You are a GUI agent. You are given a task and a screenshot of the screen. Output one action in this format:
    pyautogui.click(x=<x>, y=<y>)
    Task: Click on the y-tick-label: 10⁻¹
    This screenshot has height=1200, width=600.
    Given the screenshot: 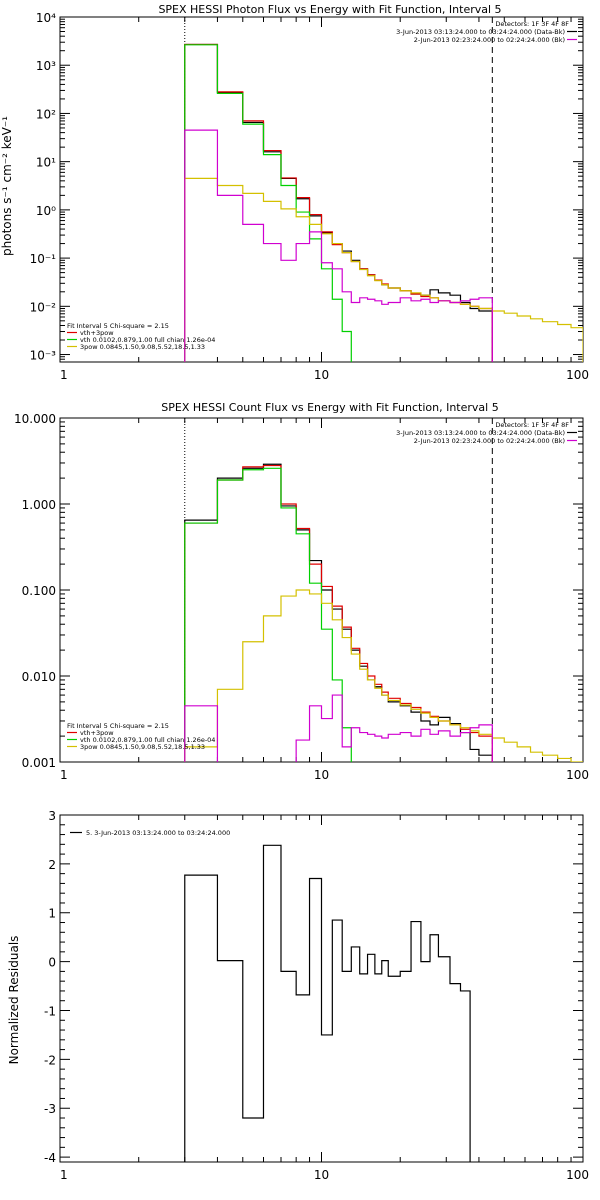 What is the action you would take?
    pyautogui.click(x=43, y=259)
    